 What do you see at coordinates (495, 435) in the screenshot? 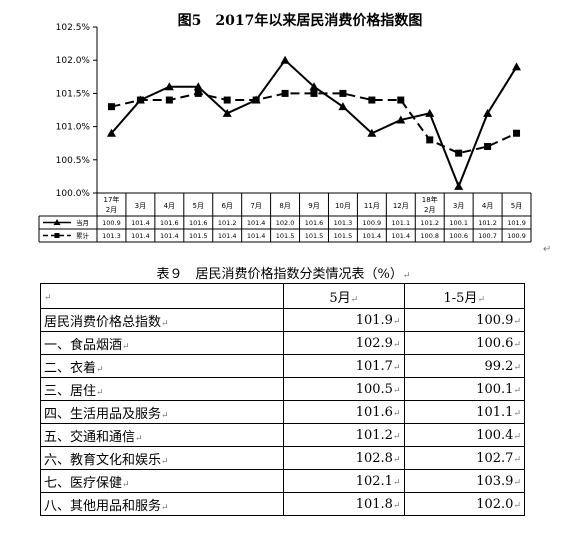
I see `ytd-value-text: 100.4` at bounding box center [495, 435].